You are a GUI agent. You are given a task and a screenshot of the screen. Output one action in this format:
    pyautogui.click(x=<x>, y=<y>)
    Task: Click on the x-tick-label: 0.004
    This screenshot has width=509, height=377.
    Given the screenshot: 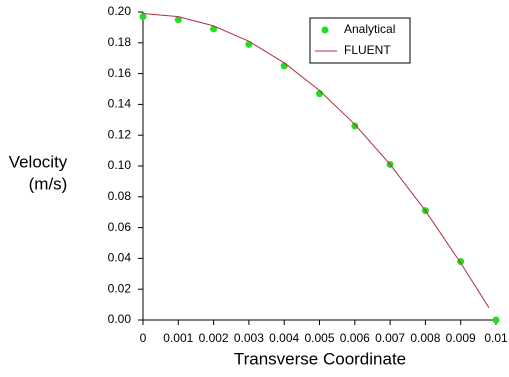 What is the action you would take?
    pyautogui.click(x=284, y=338)
    